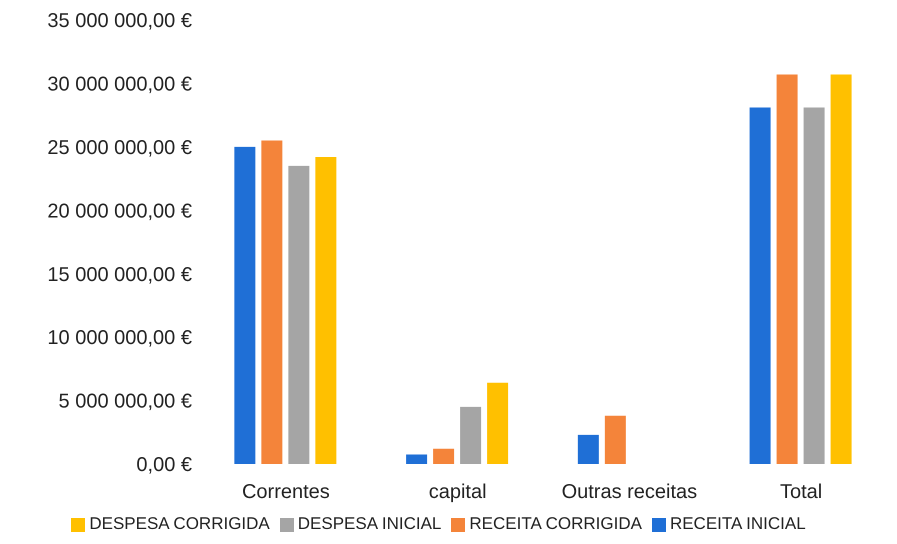  Describe the element at coordinates (125, 401) in the screenshot. I see `y-tick-label: 5 000 000,00 €` at that location.